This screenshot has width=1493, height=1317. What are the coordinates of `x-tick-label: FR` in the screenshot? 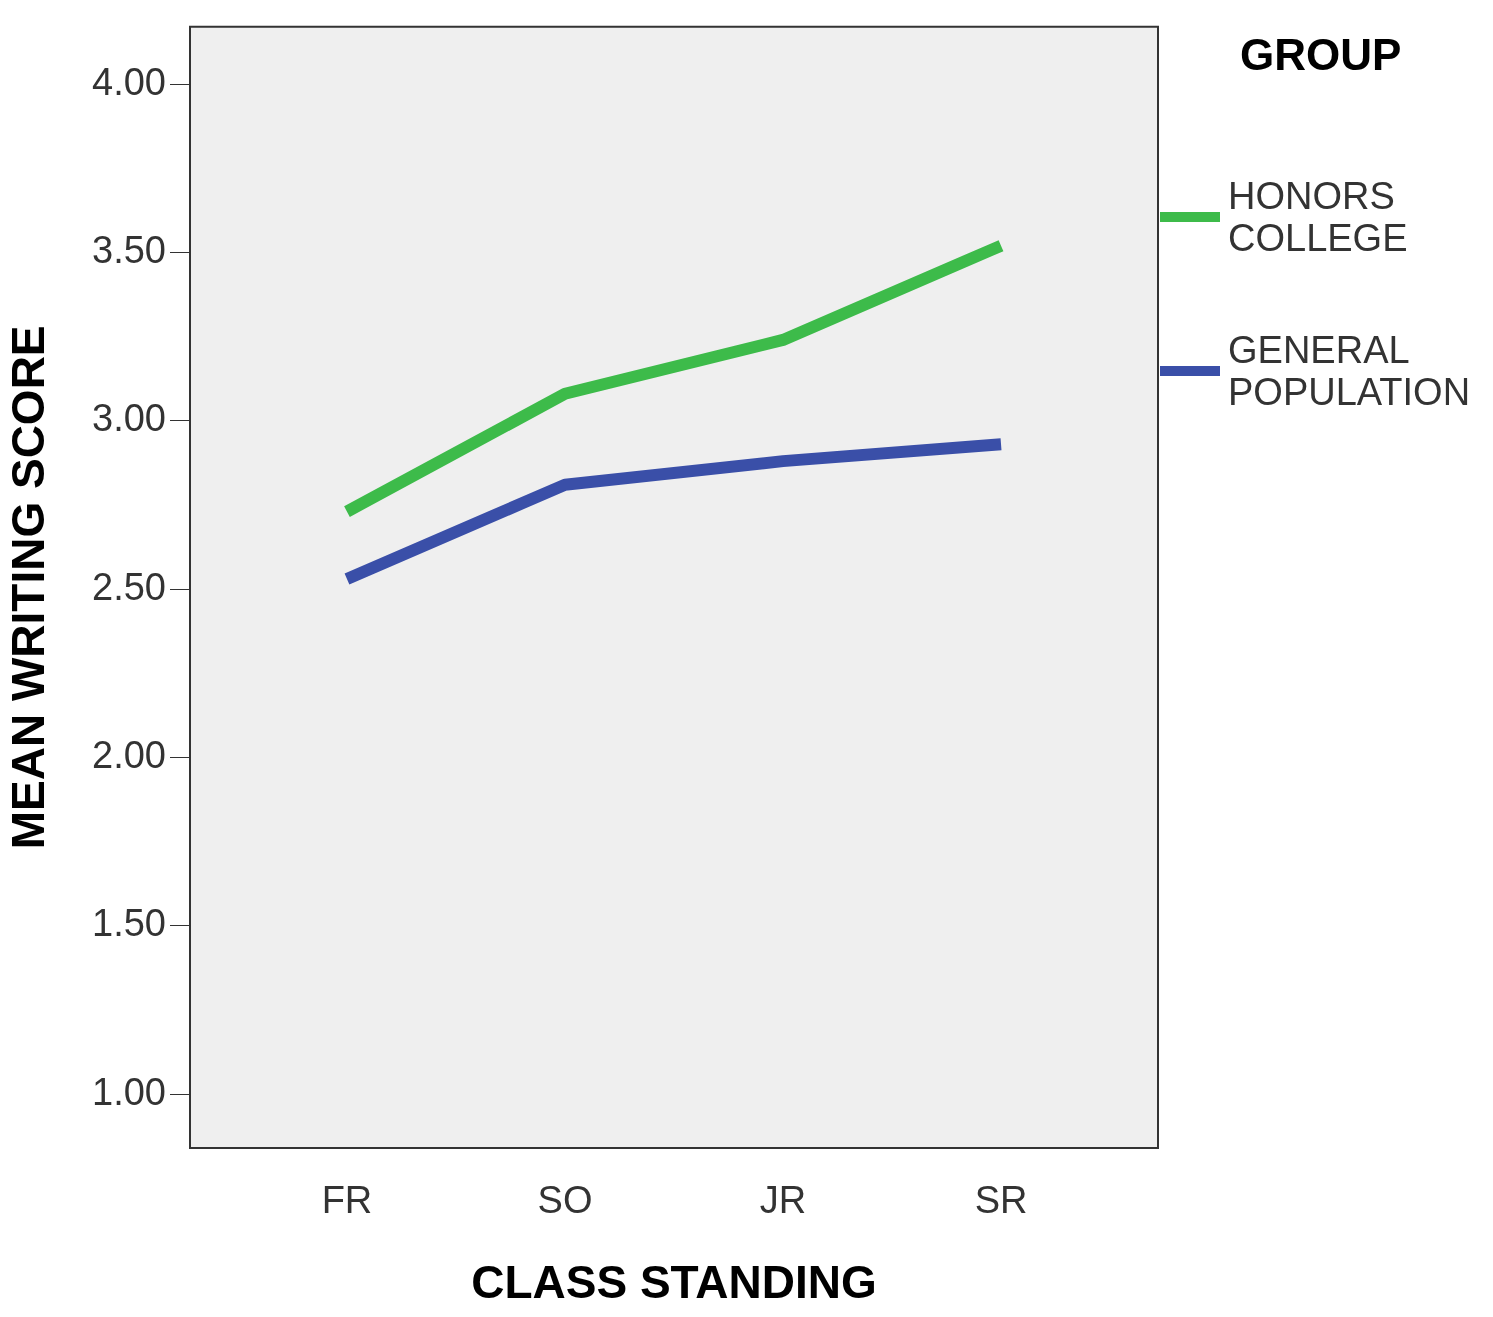 It's located at (347, 1200).